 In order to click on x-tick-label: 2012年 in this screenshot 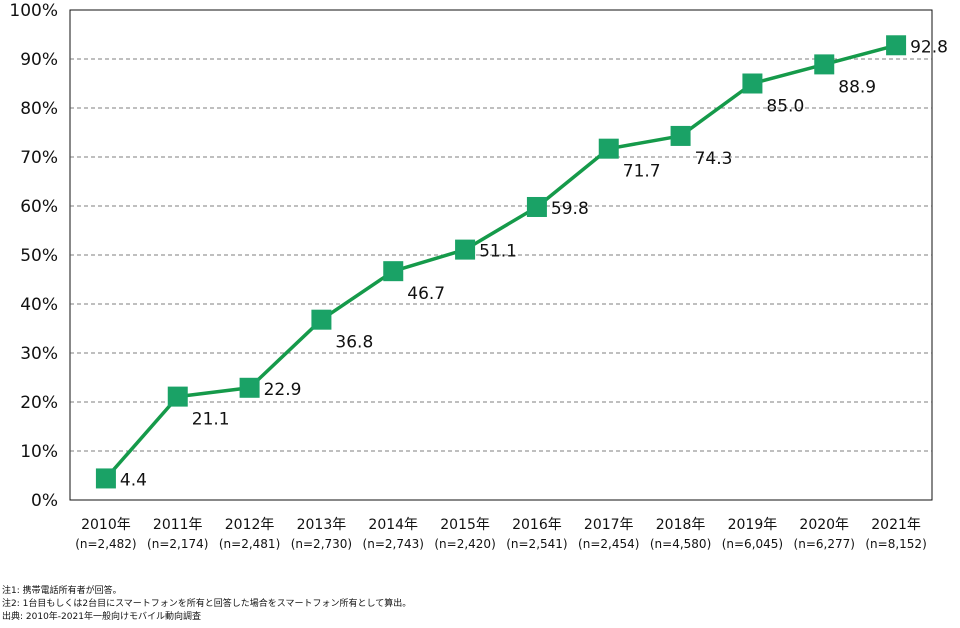, I will do `click(250, 525)`.